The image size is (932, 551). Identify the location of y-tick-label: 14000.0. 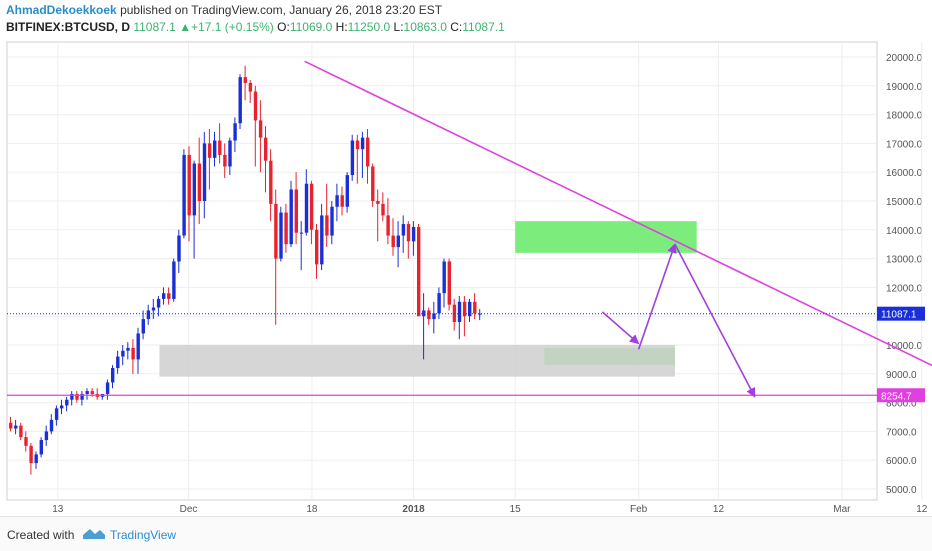
(904, 231).